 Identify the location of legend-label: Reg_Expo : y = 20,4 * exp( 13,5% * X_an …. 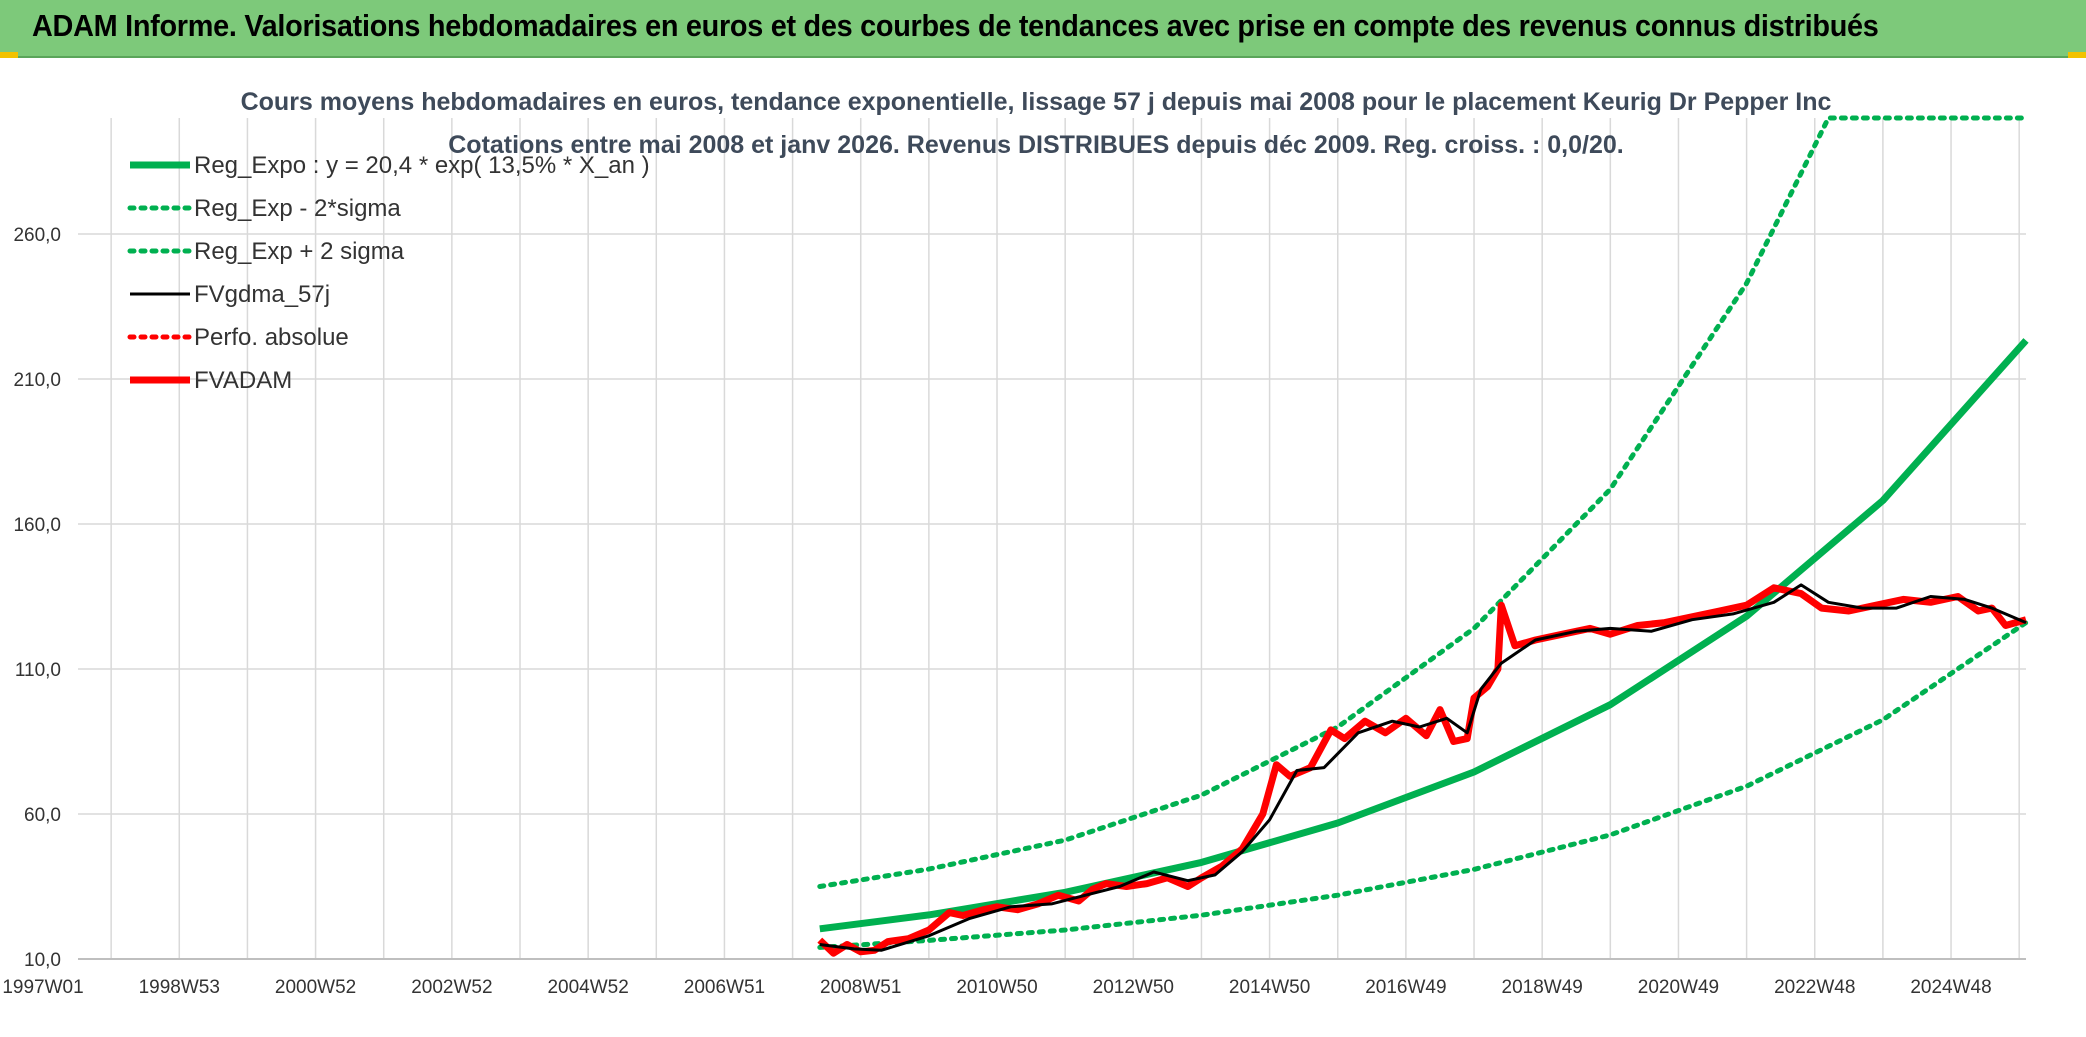
(422, 165).